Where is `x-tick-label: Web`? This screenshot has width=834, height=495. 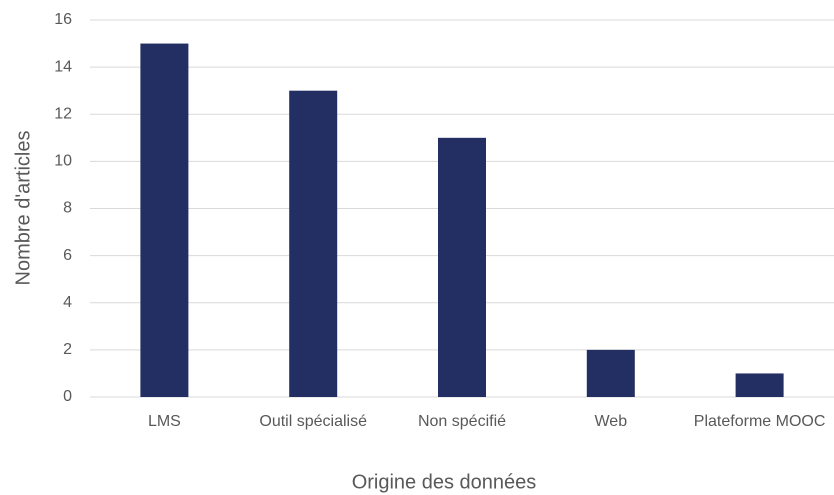
x-tick-label: Web is located at coordinates (611, 421).